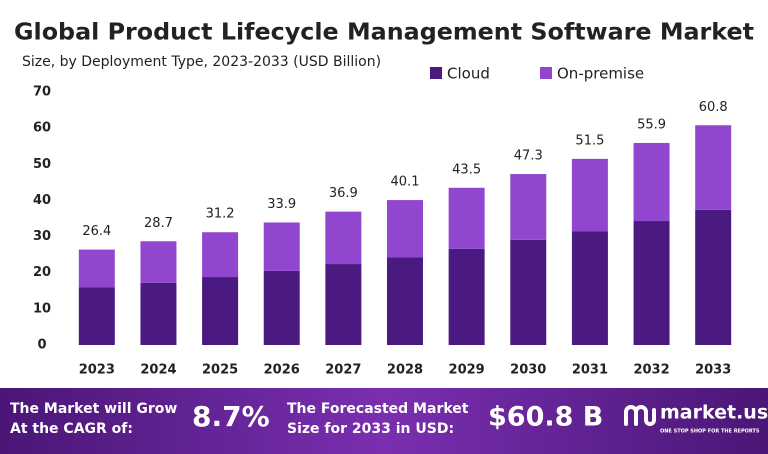 The image size is (768, 454). What do you see at coordinates (528, 370) in the screenshot?
I see `x-tick-label: 2030` at bounding box center [528, 370].